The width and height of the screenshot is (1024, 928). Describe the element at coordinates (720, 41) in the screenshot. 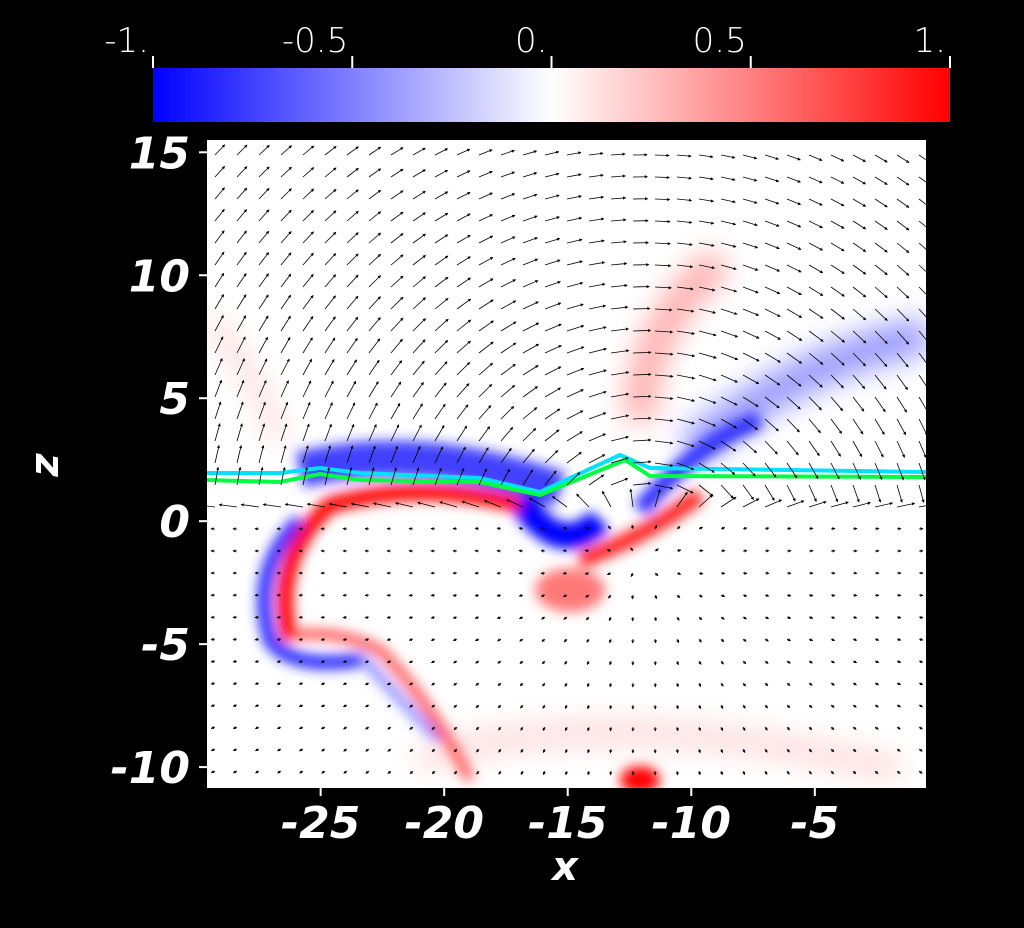

I see `colorbar-tick-label: 0.5` at that location.